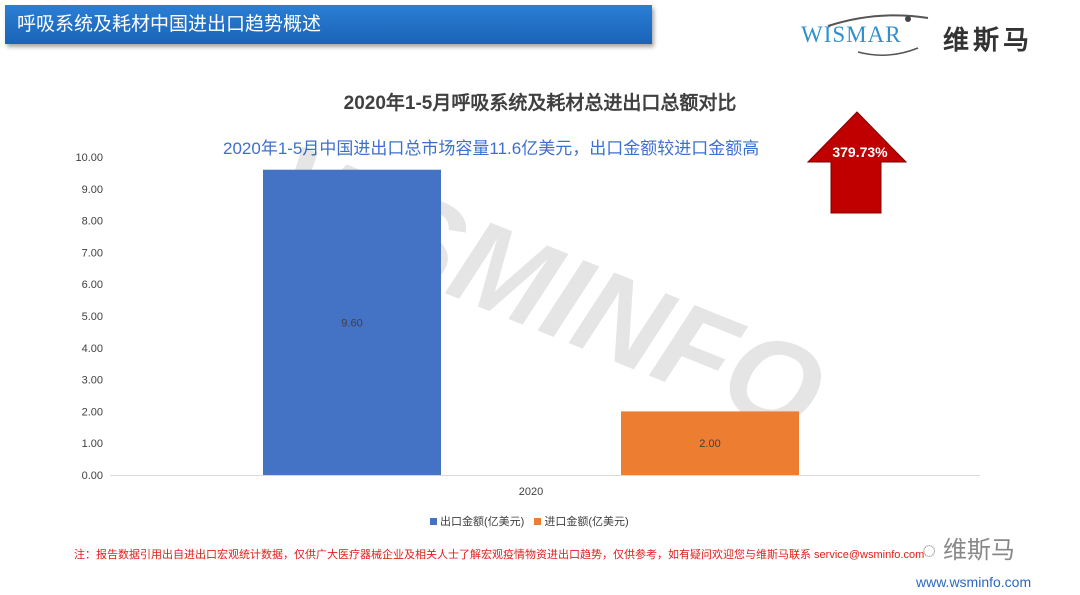  Describe the element at coordinates (857, 162) in the screenshot. I see `up-arrow-icon` at that location.